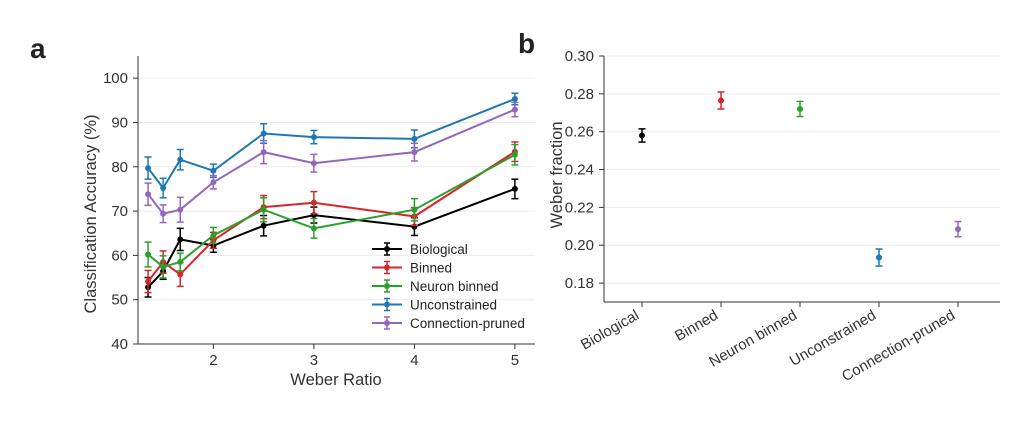  Describe the element at coordinates (579, 245) in the screenshot. I see `y-tick-label: 0.20` at that location.